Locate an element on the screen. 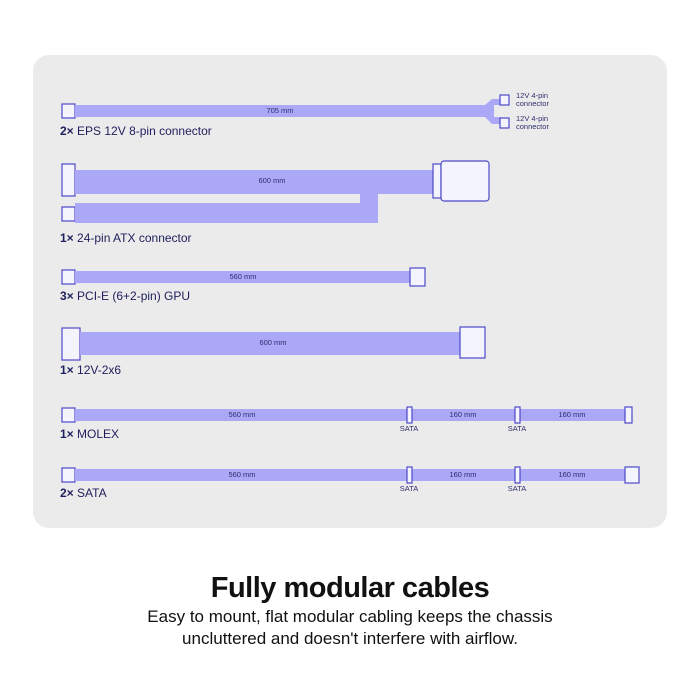  cable-label: 1× MOLEX is located at coordinates (89, 434).